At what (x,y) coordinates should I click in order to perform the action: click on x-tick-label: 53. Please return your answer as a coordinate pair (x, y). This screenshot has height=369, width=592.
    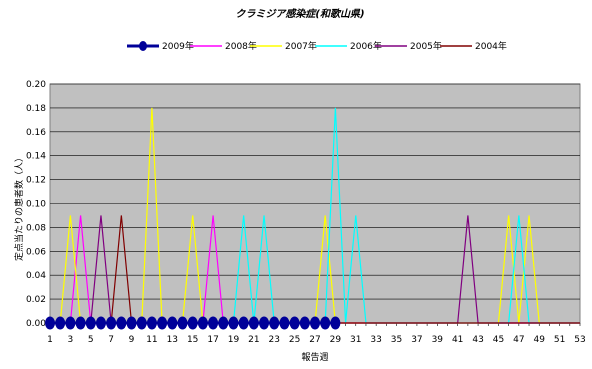
    Looking at the image, I should click on (579, 340).